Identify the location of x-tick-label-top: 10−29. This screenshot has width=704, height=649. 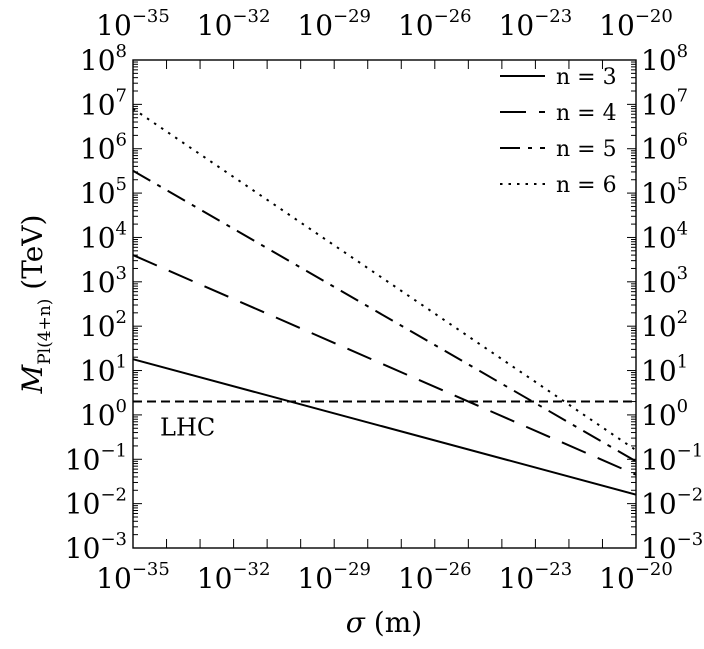
(334, 24).